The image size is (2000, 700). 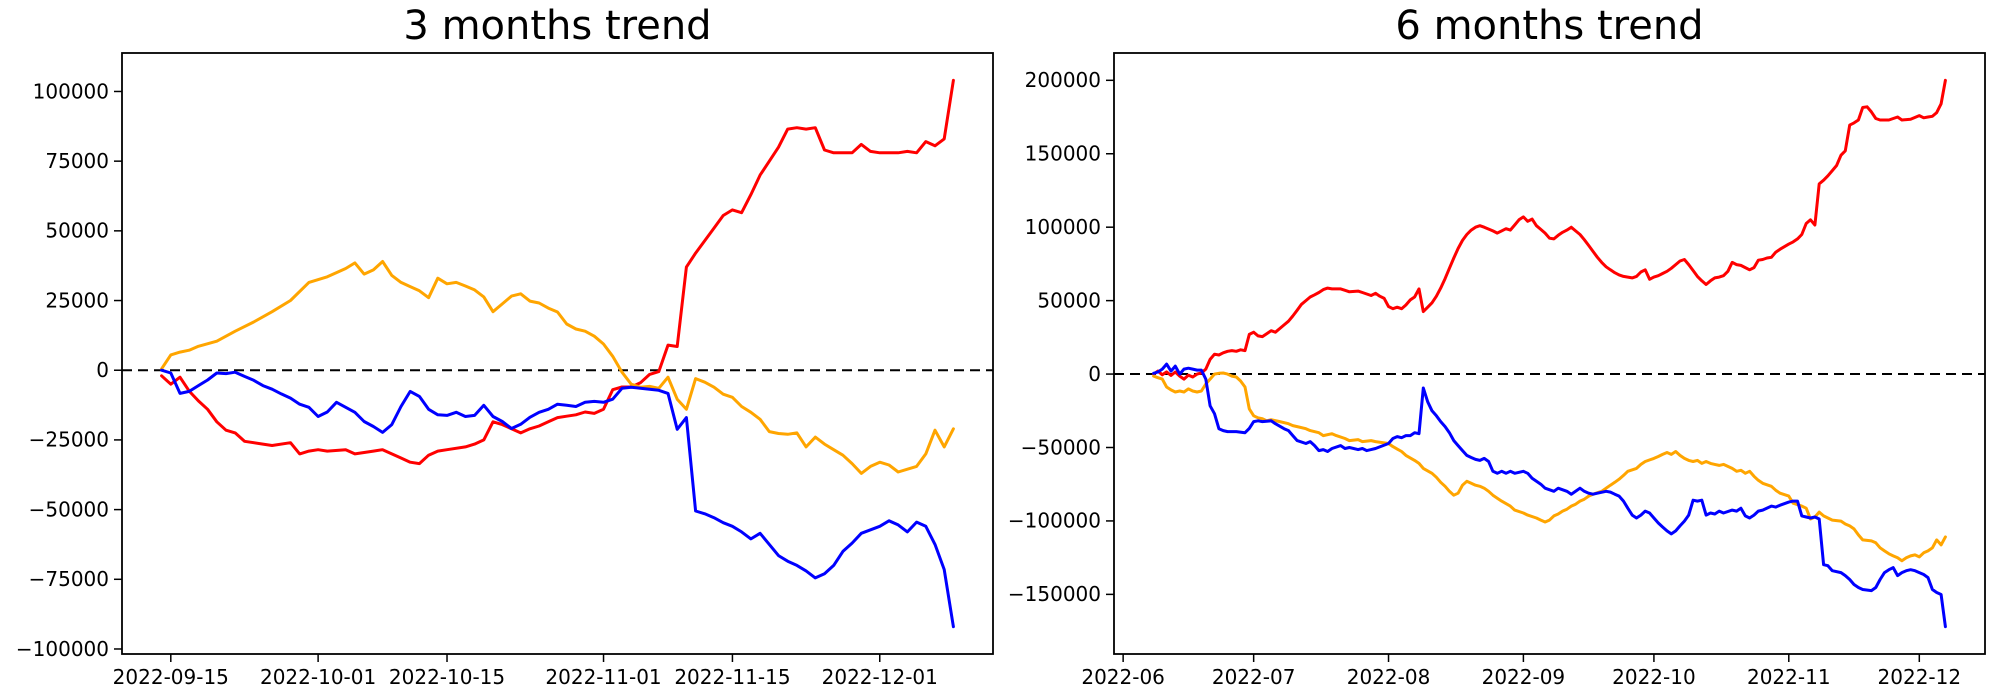 I want to click on x-tick-label: 2022-06, so click(x=1123, y=677).